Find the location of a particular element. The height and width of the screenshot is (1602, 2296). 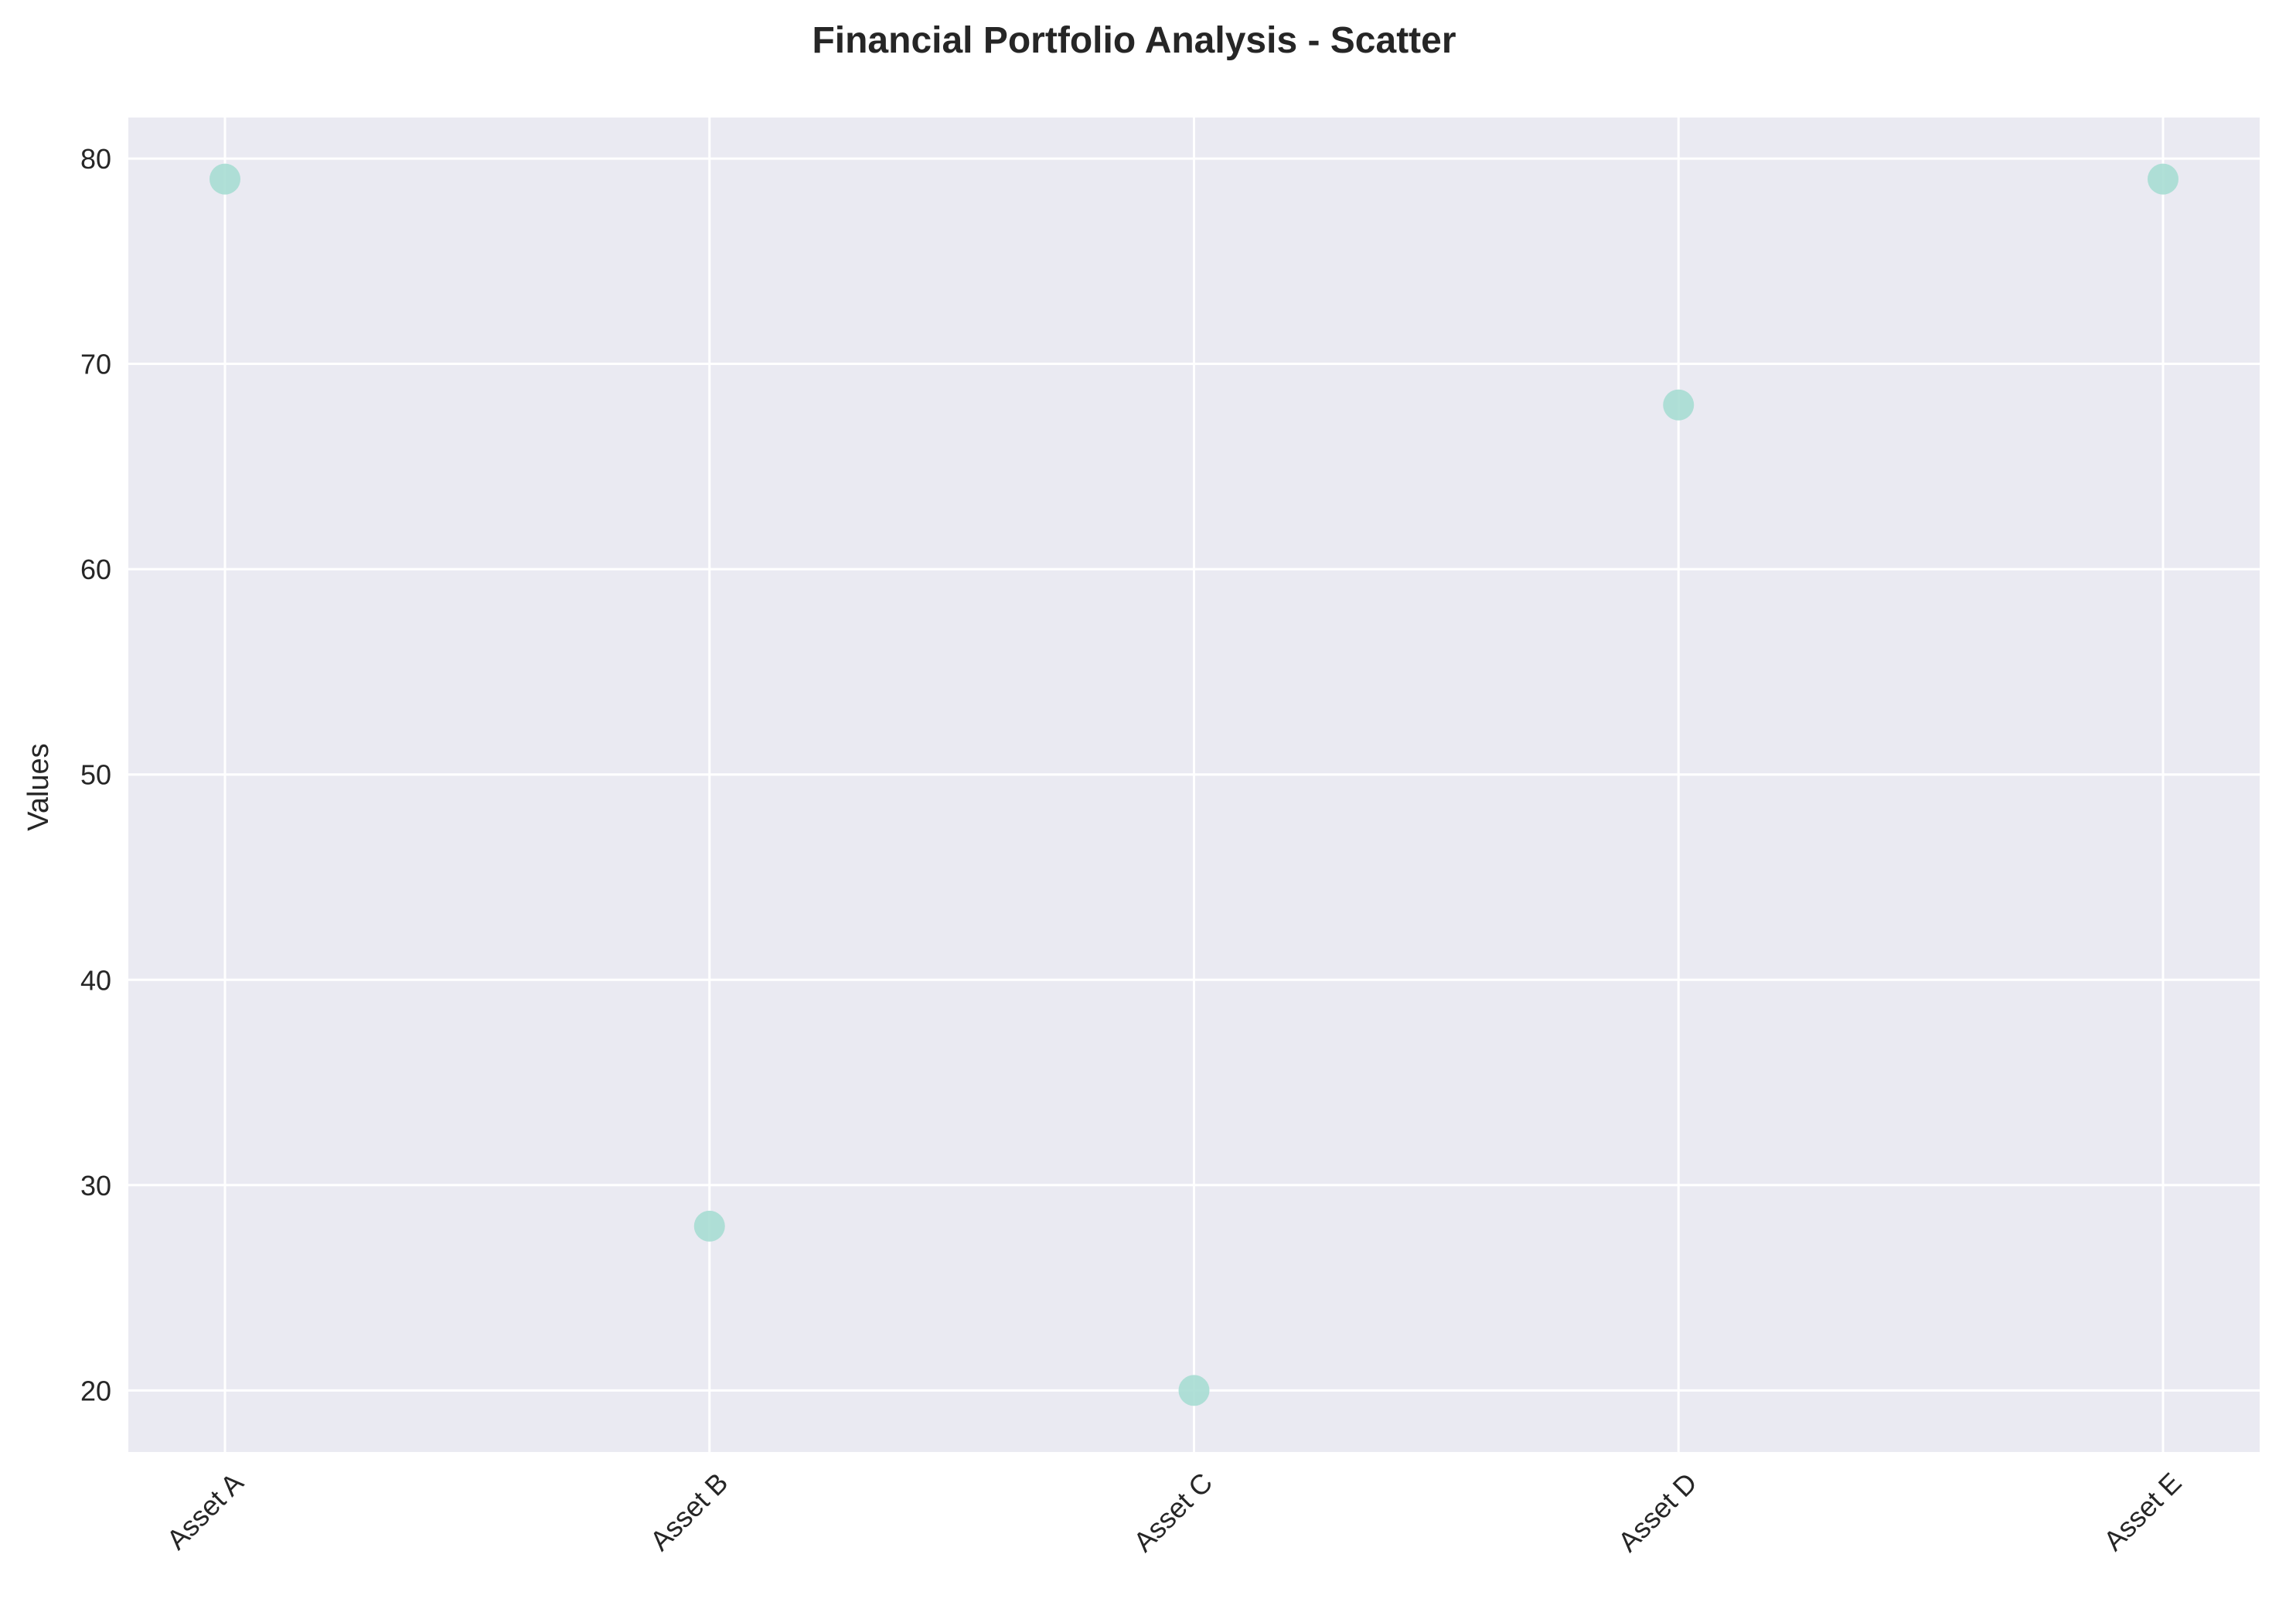

y-tick-label: 50 is located at coordinates (95, 775).